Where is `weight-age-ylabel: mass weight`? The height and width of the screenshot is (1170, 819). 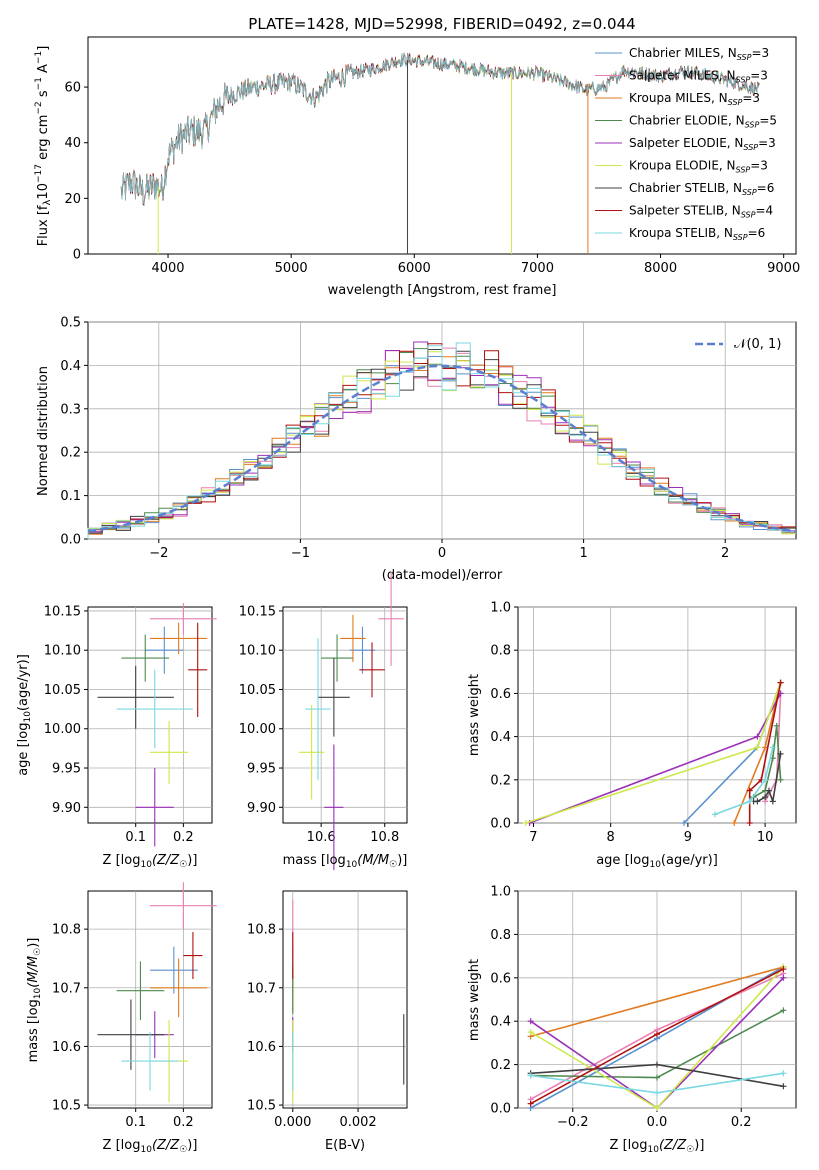
weight-age-ylabel: mass weight is located at coordinates (474, 715).